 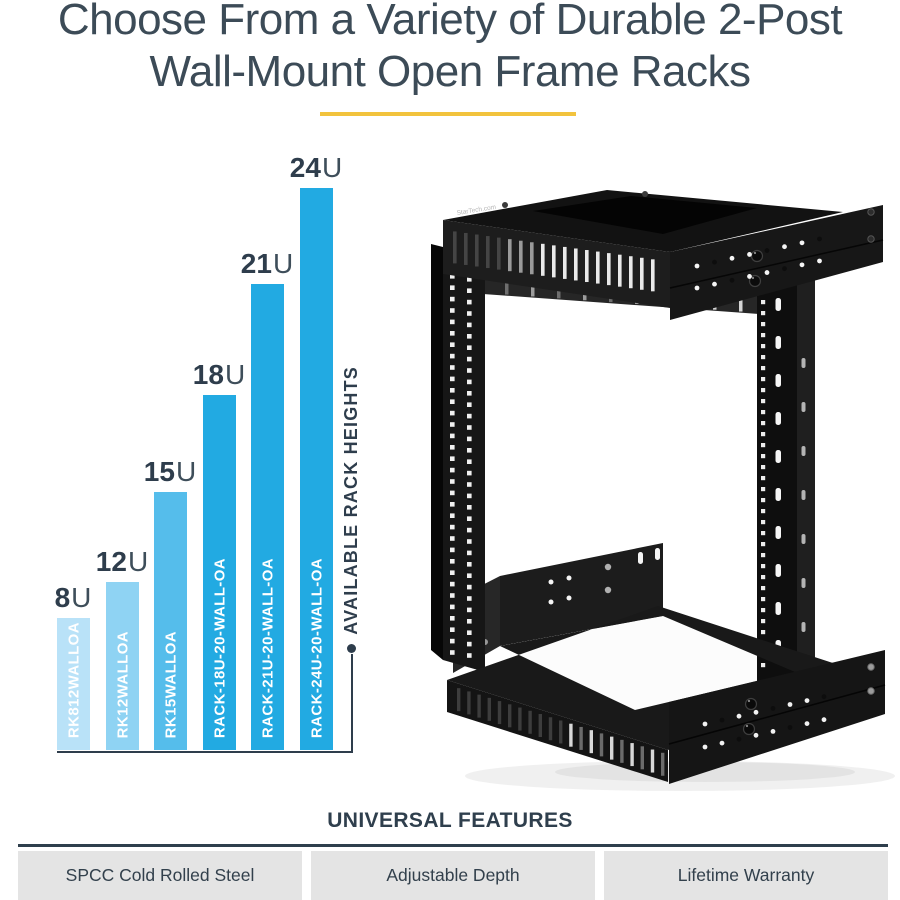 I want to click on title-line-2: Wall-Mount Open Frame Racks, so click(x=450, y=71).